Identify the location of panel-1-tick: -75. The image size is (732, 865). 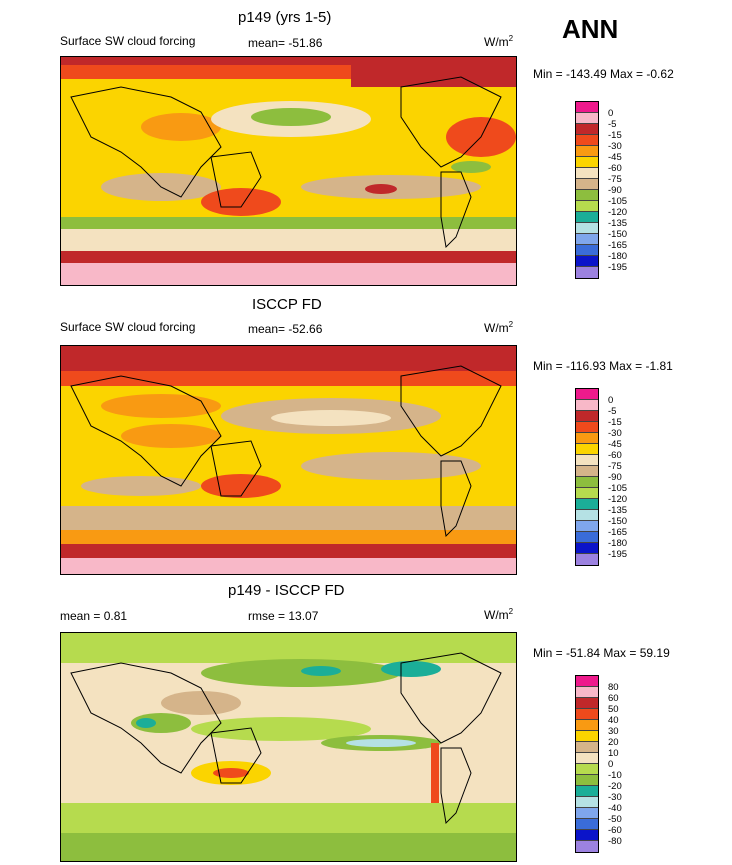
(615, 179).